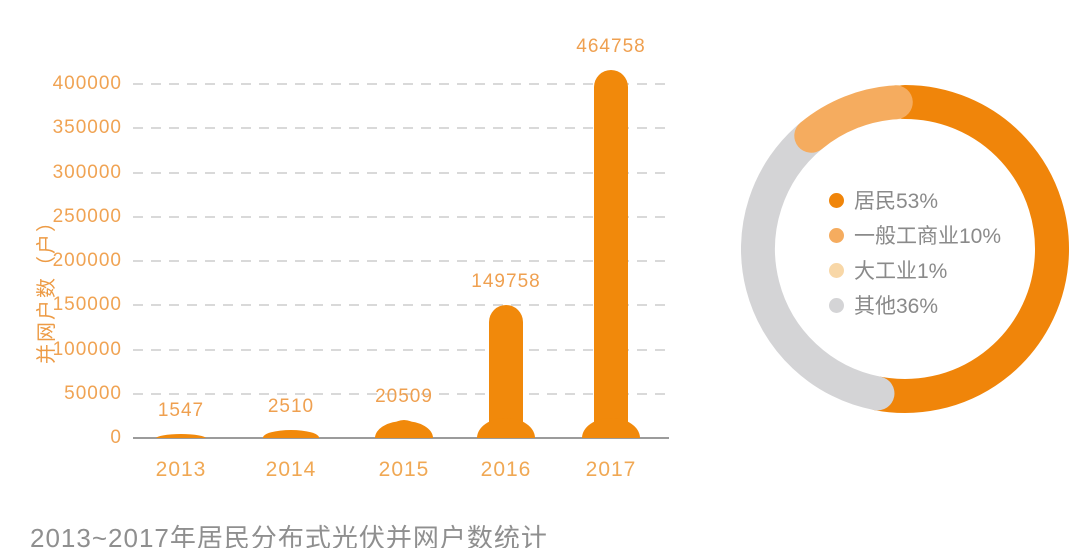 This screenshot has width=1080, height=548. I want to click on bar-base-2015, so click(404, 429).